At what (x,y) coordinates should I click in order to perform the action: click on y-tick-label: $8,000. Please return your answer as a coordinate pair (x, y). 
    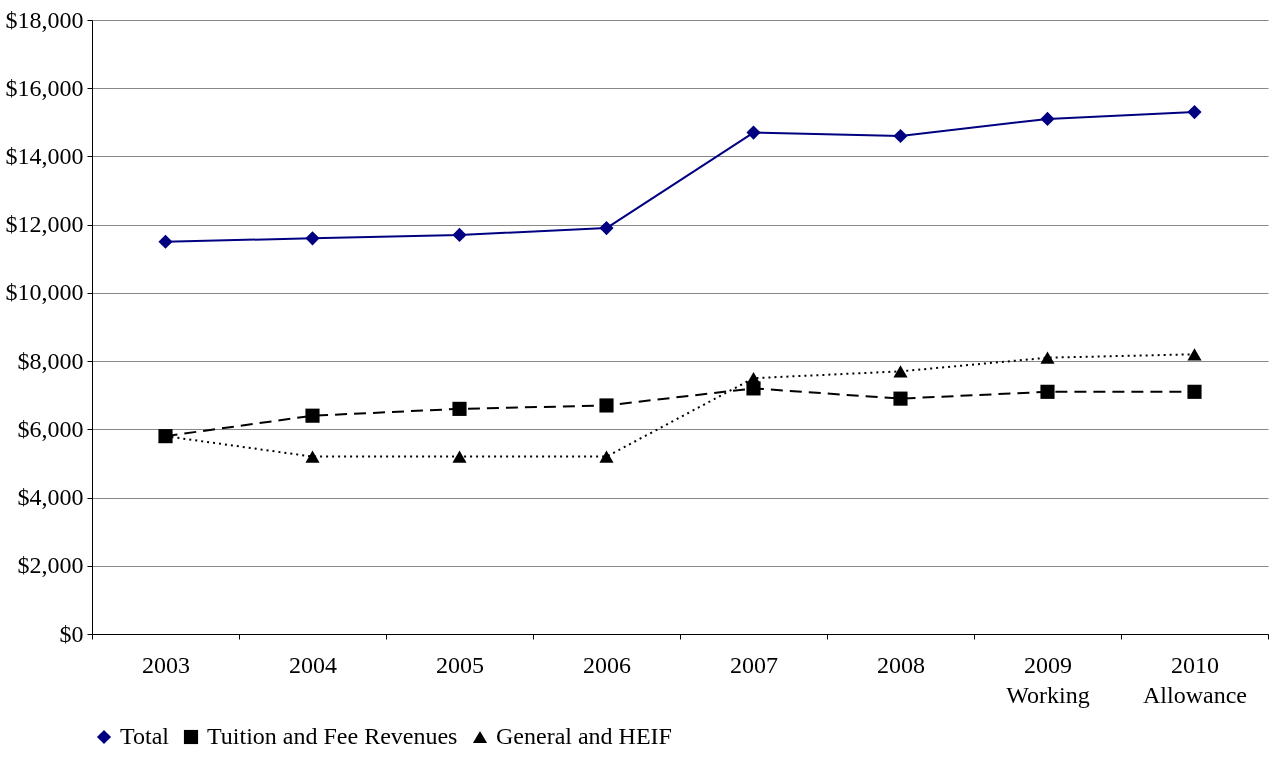
    Looking at the image, I should click on (50, 360).